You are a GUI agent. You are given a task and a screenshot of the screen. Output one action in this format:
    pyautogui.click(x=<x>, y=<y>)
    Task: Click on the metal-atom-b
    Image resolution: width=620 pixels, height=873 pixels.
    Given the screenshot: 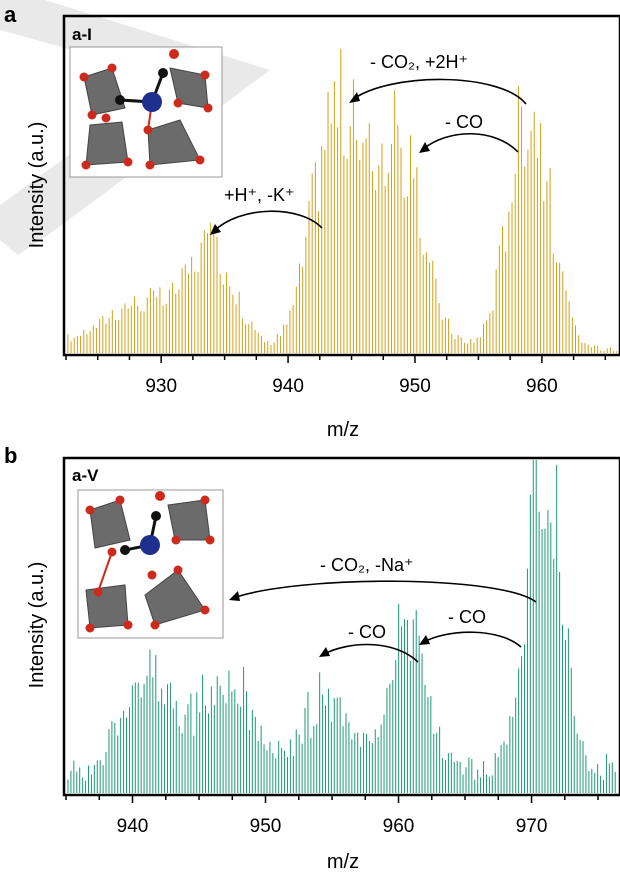 What is the action you would take?
    pyautogui.click(x=150, y=545)
    